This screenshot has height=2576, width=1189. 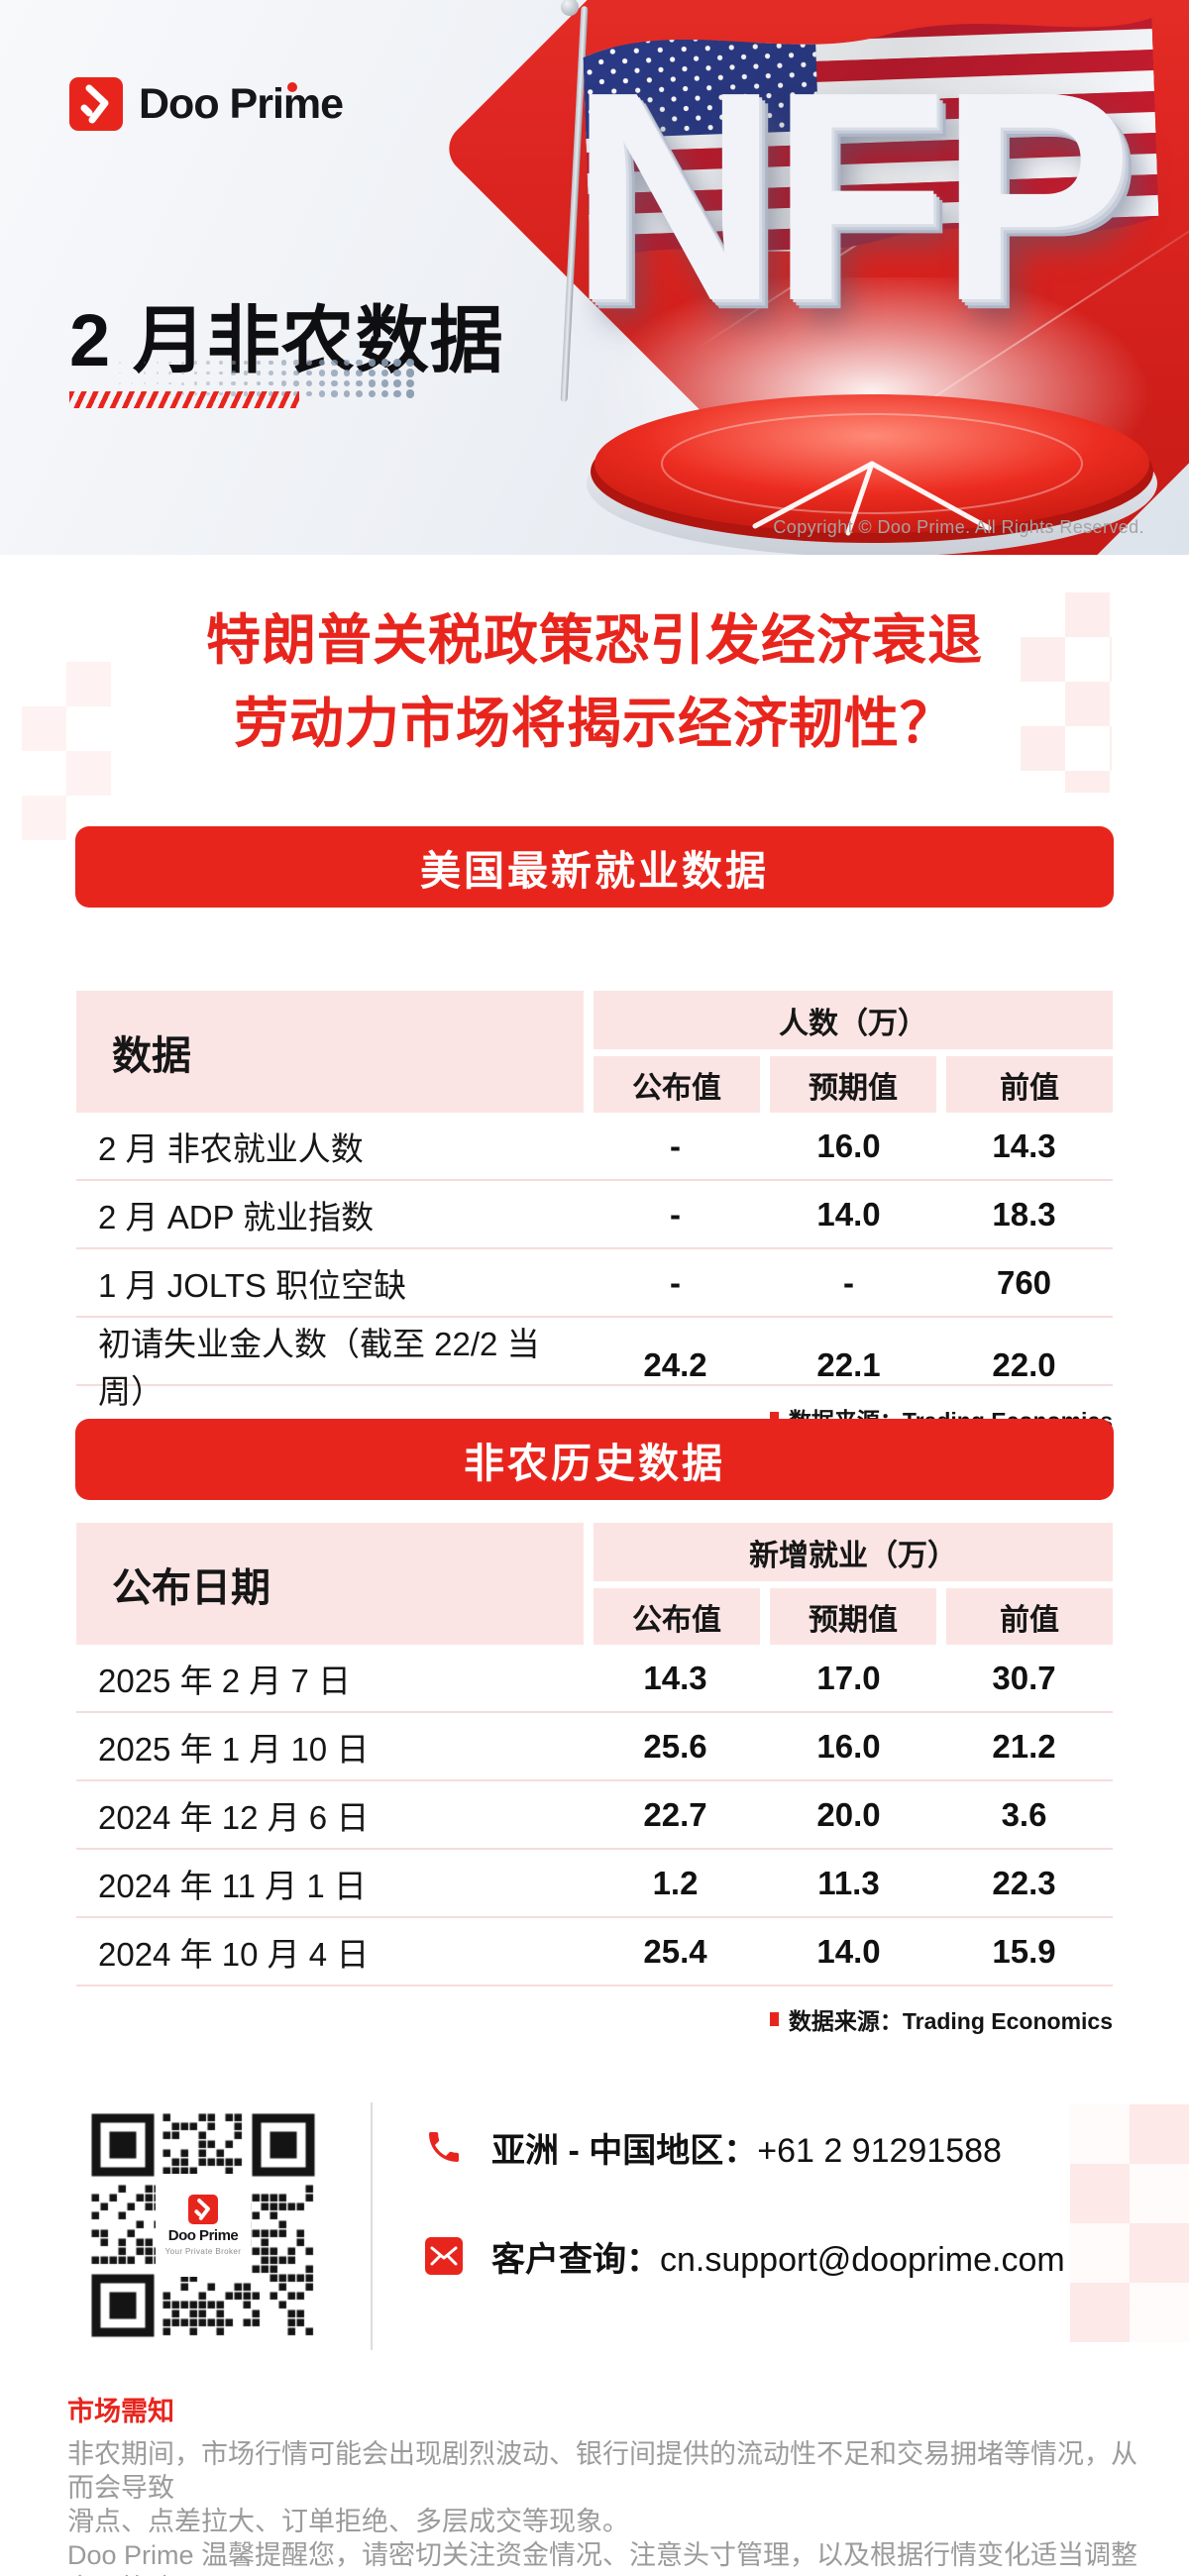 I want to click on table-group-header: 人数（万）, so click(x=854, y=1020).